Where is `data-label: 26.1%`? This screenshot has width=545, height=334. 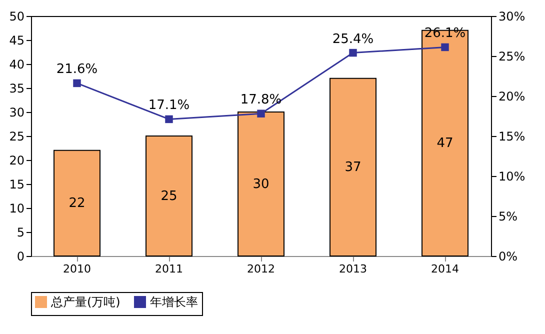
data-label: 26.1% is located at coordinates (445, 34).